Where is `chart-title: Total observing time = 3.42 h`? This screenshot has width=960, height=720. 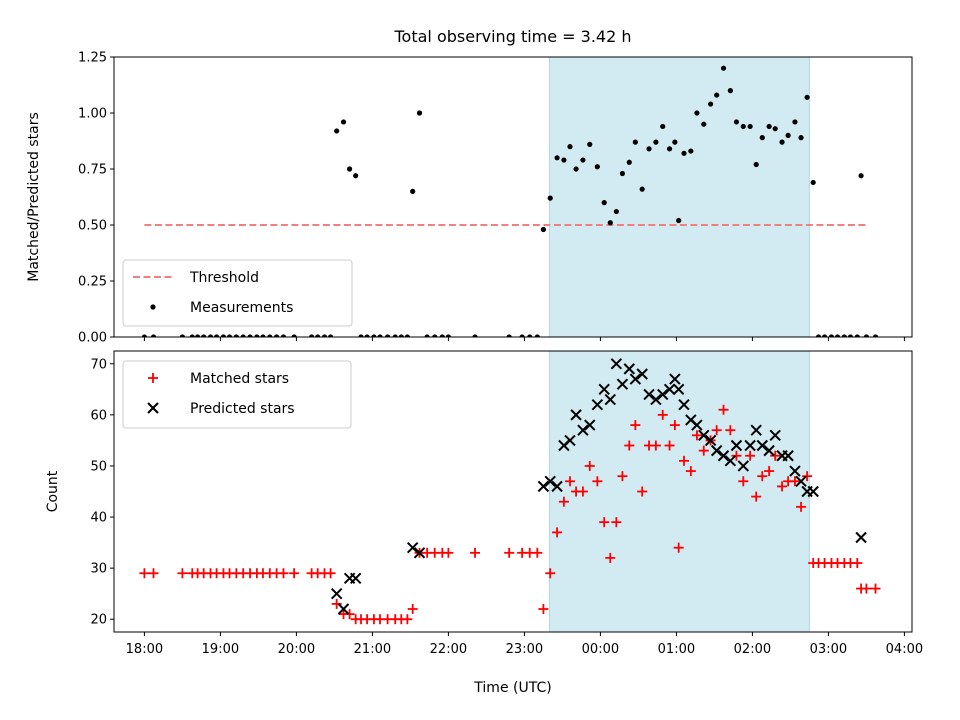
chart-title: Total observing time = 3.42 h is located at coordinates (512, 36).